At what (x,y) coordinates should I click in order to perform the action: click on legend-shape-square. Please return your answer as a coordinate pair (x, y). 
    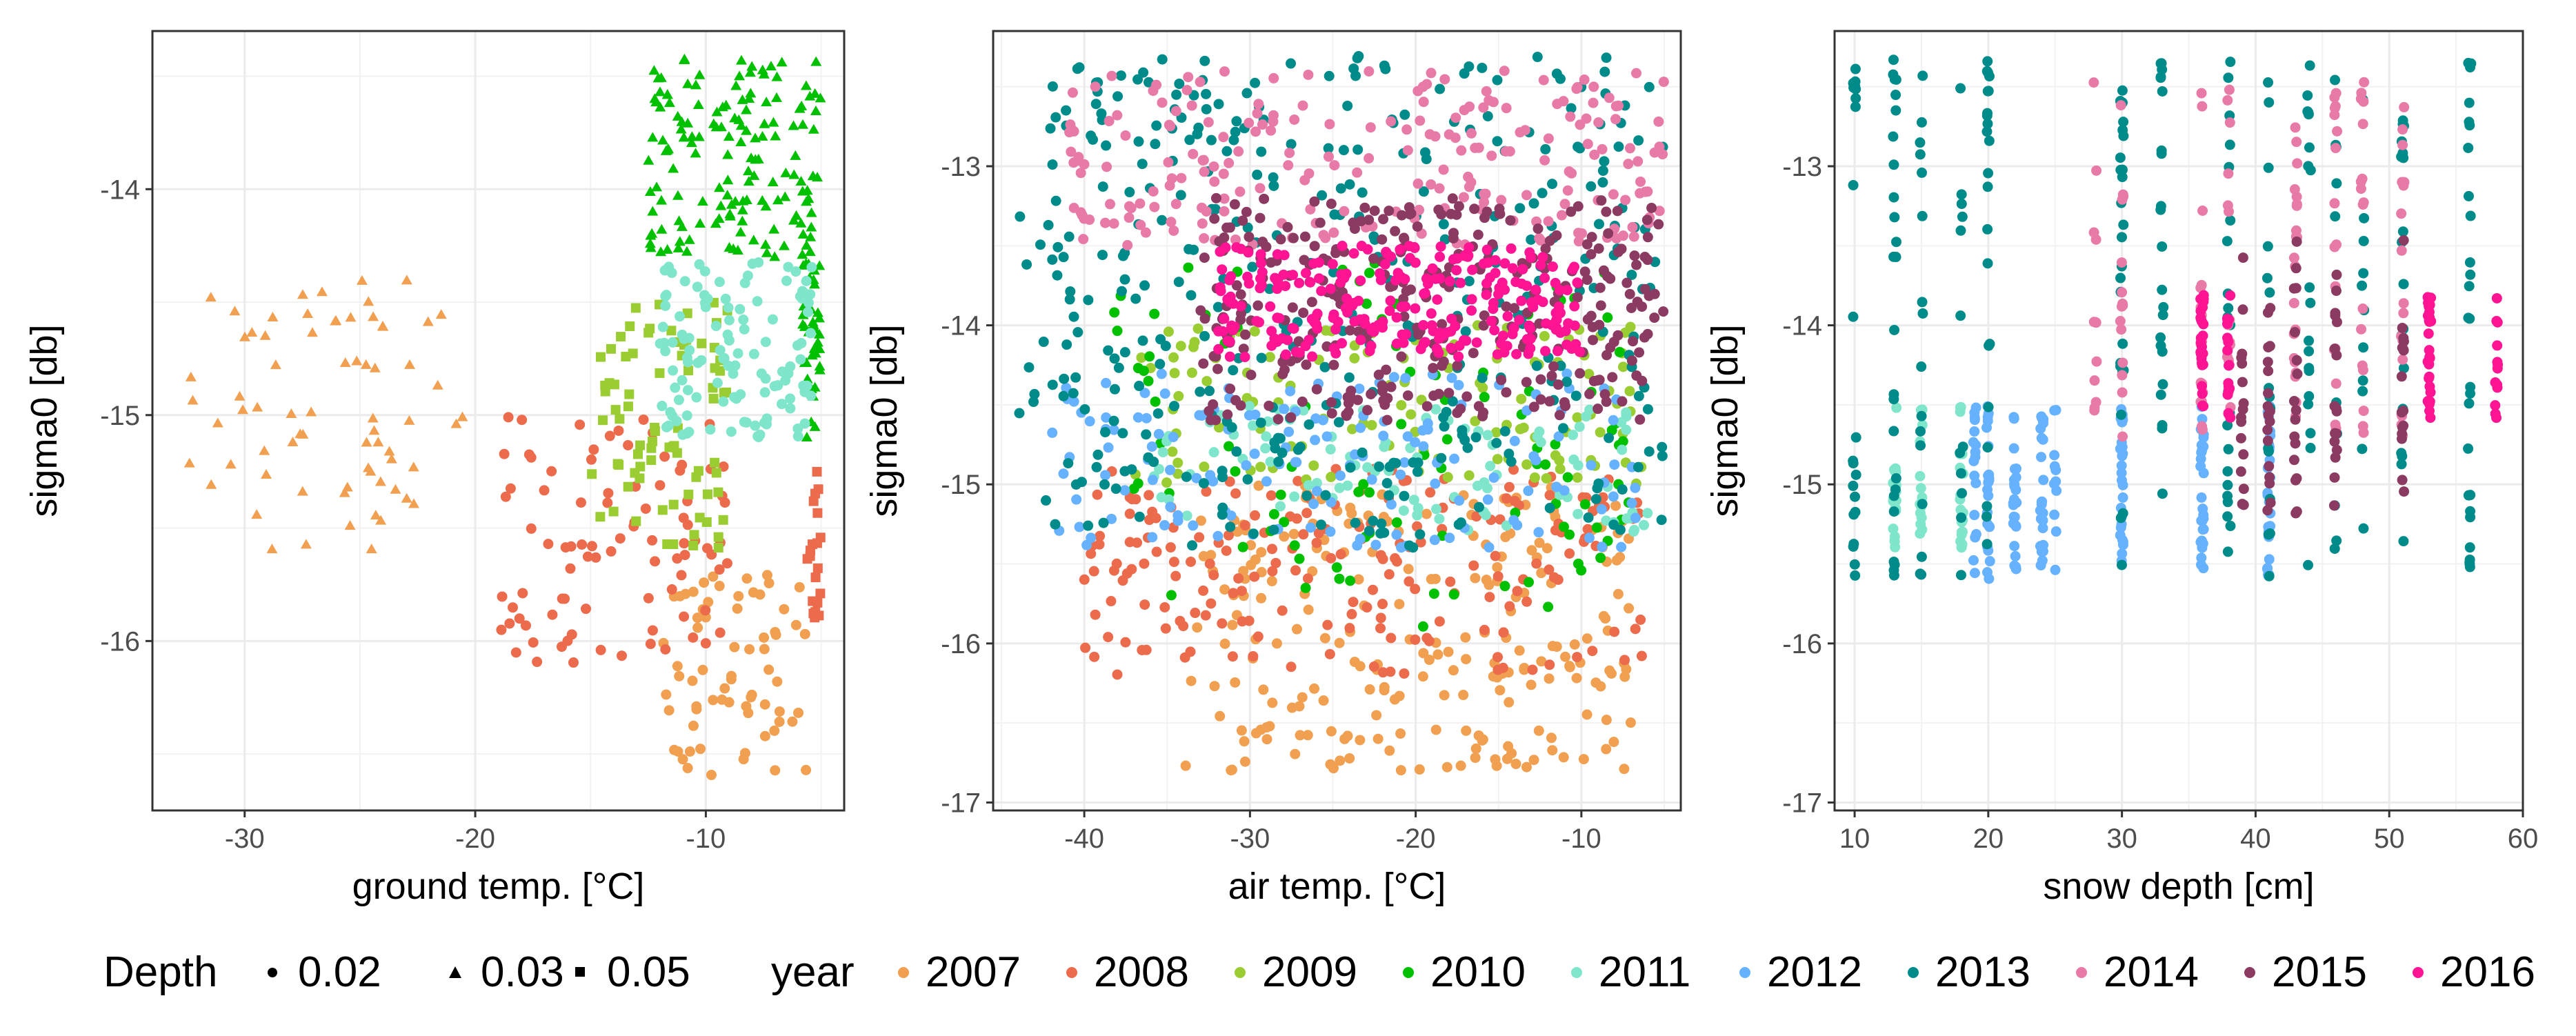
    Looking at the image, I should click on (580, 972).